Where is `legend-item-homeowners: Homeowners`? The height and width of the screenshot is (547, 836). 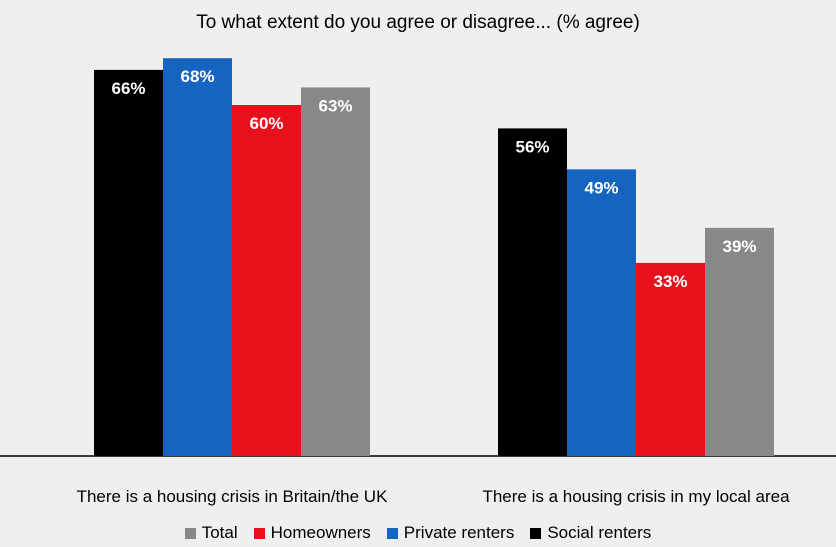 legend-item-homeowners: Homeowners is located at coordinates (312, 533).